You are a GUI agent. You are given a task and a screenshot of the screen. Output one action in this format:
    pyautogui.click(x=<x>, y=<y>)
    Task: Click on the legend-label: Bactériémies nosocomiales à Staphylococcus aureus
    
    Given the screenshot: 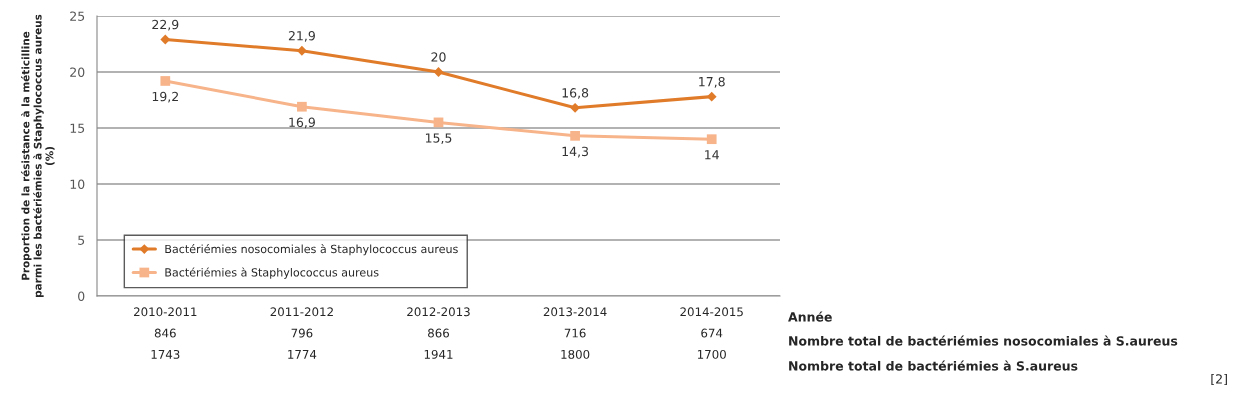 What is the action you would take?
    pyautogui.click(x=311, y=250)
    